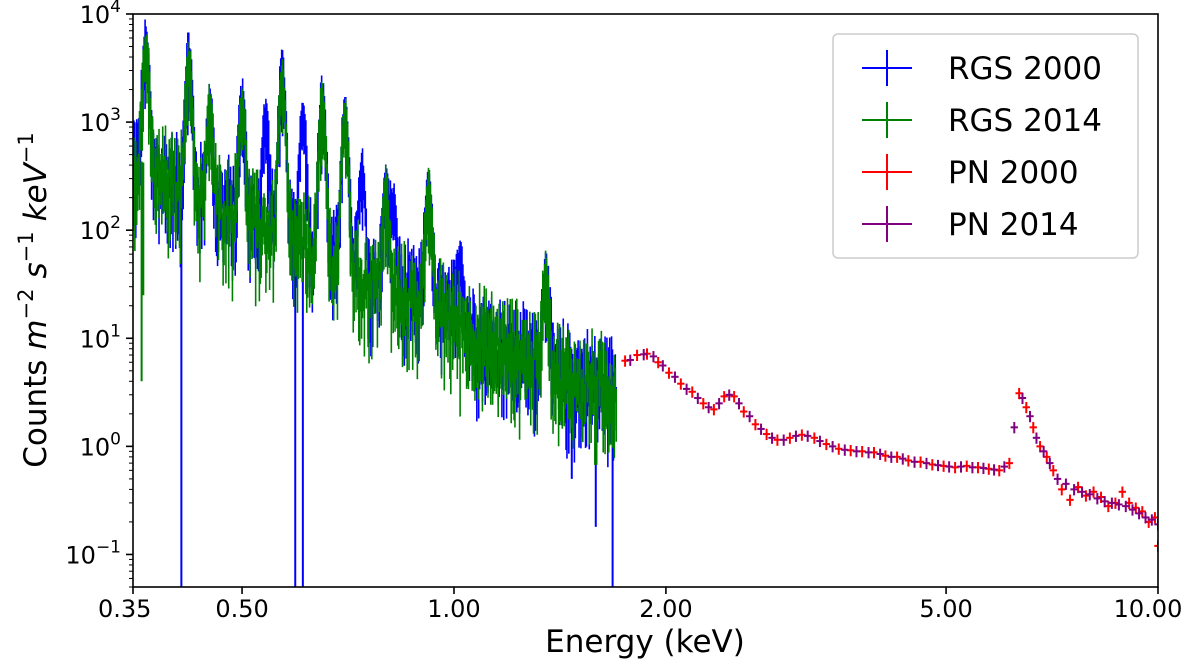  What do you see at coordinates (1025, 121) in the screenshot?
I see `legend-label-rgs2014: RGS 2014` at bounding box center [1025, 121].